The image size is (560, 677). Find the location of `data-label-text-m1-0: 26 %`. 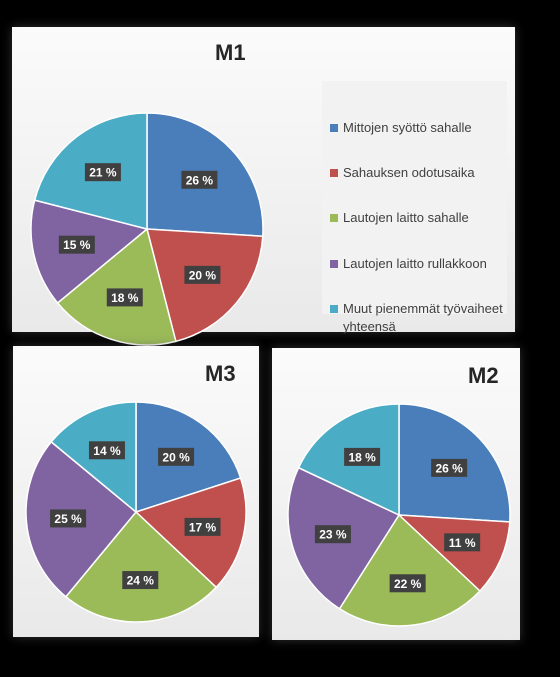

data-label-text-m1-0: 26 % is located at coordinates (200, 180).